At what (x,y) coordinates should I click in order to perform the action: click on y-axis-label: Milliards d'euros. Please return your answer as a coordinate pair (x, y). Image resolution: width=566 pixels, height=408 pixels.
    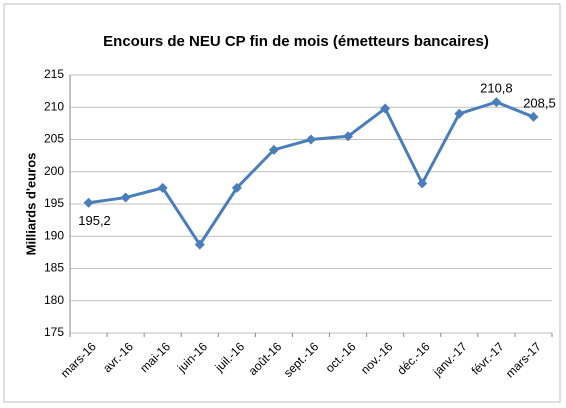
    Looking at the image, I should click on (30, 204).